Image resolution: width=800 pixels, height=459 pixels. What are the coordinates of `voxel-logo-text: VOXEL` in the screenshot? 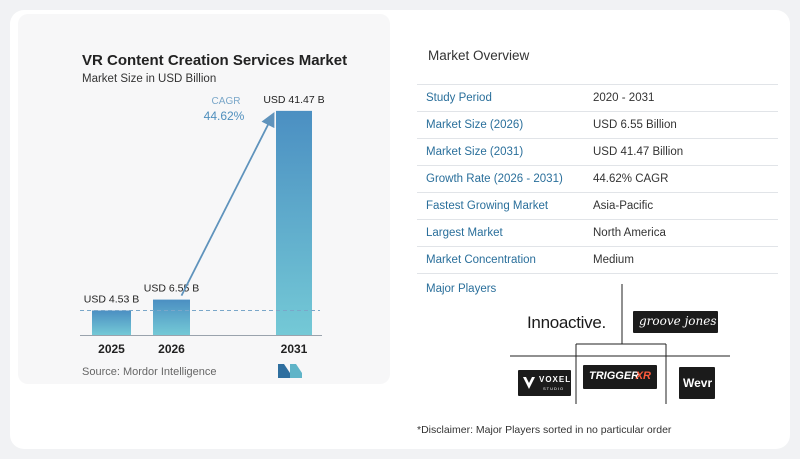 It's located at (555, 379).